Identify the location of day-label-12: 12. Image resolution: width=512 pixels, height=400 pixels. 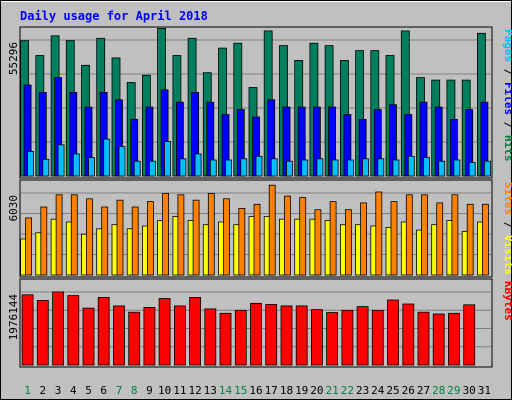
(194, 390).